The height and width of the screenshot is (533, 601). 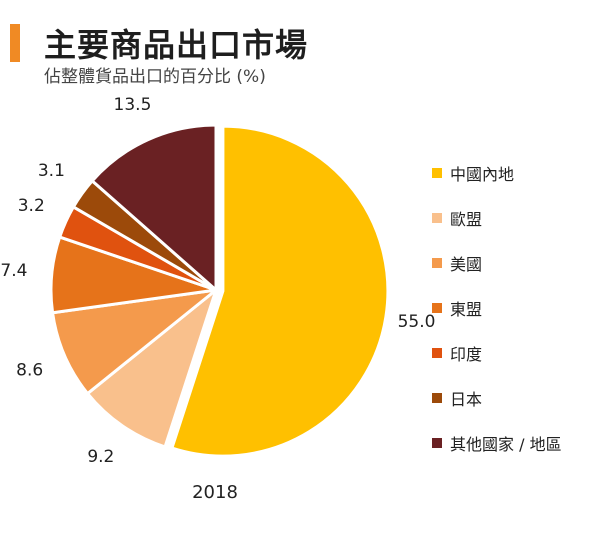 I want to click on legend-label: 中國內地, so click(x=482, y=174).